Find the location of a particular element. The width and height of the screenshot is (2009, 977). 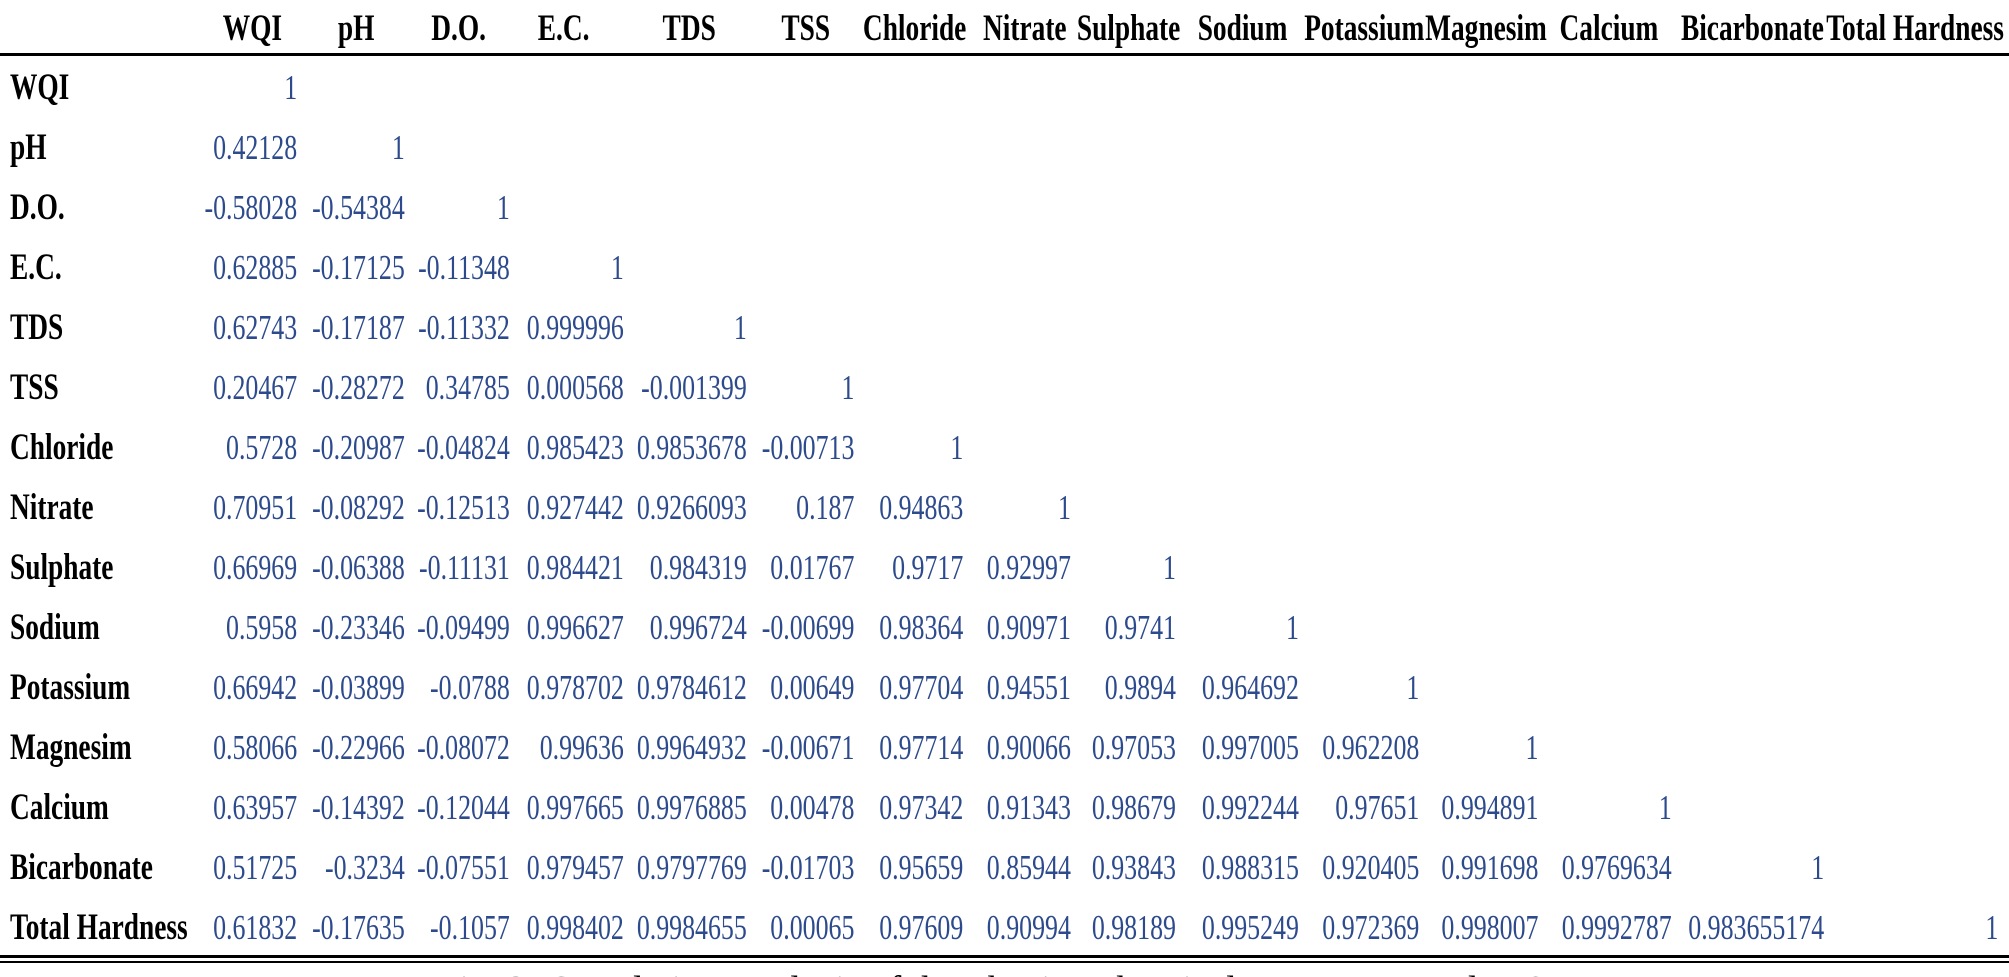

cell-value: -0.04824 is located at coordinates (463, 447).